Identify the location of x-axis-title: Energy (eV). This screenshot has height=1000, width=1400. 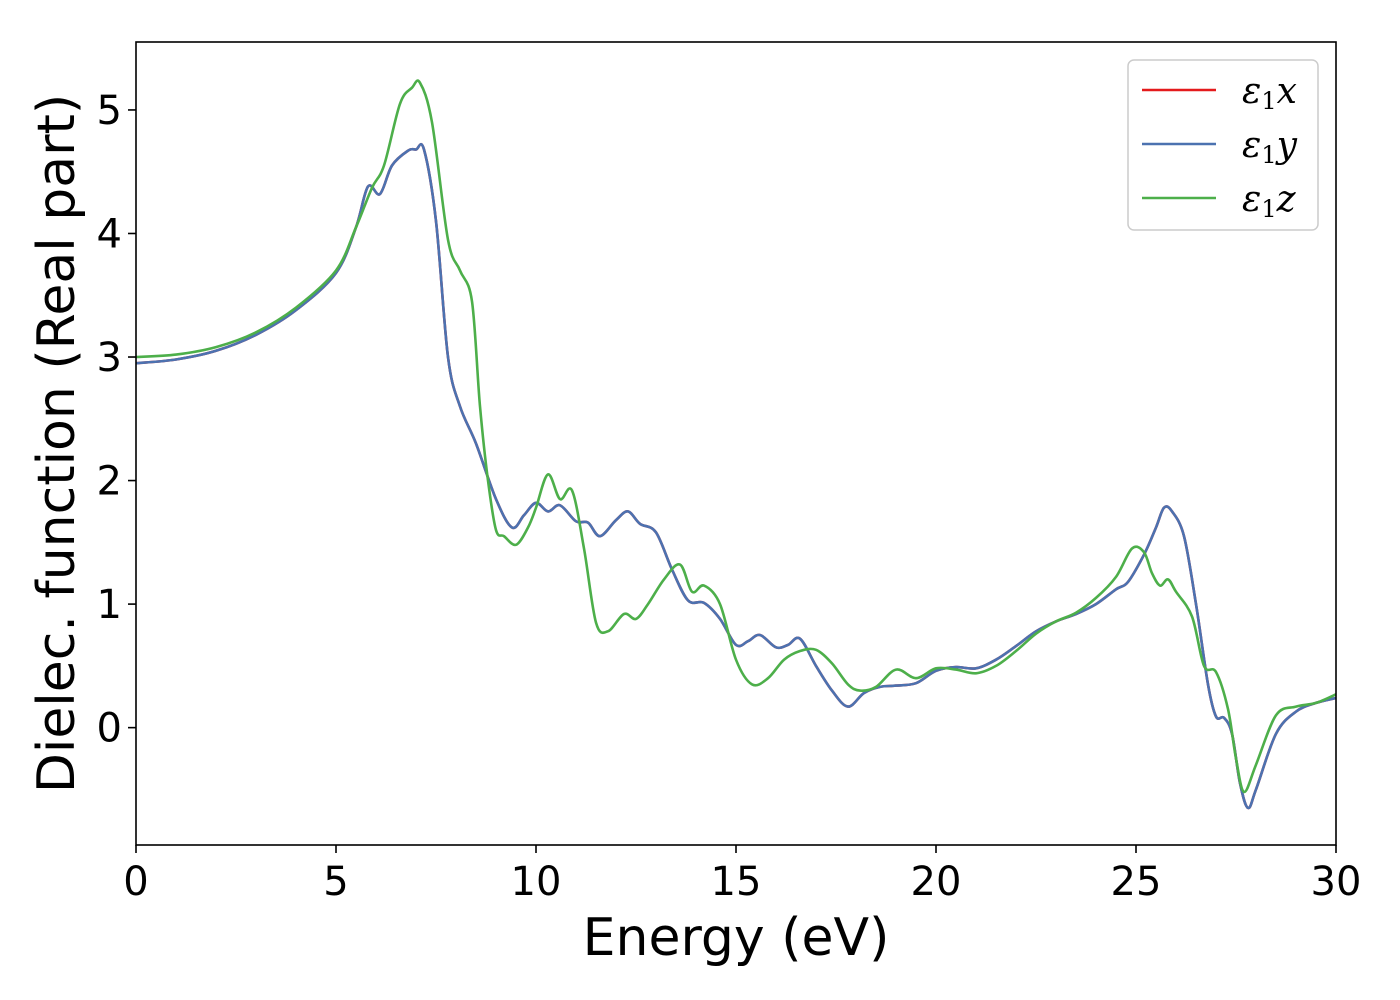
(736, 938).